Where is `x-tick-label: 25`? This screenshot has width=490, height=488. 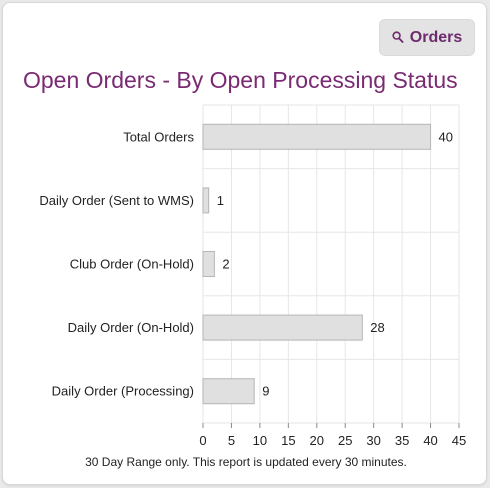 x-tick-label: 25 is located at coordinates (345, 440).